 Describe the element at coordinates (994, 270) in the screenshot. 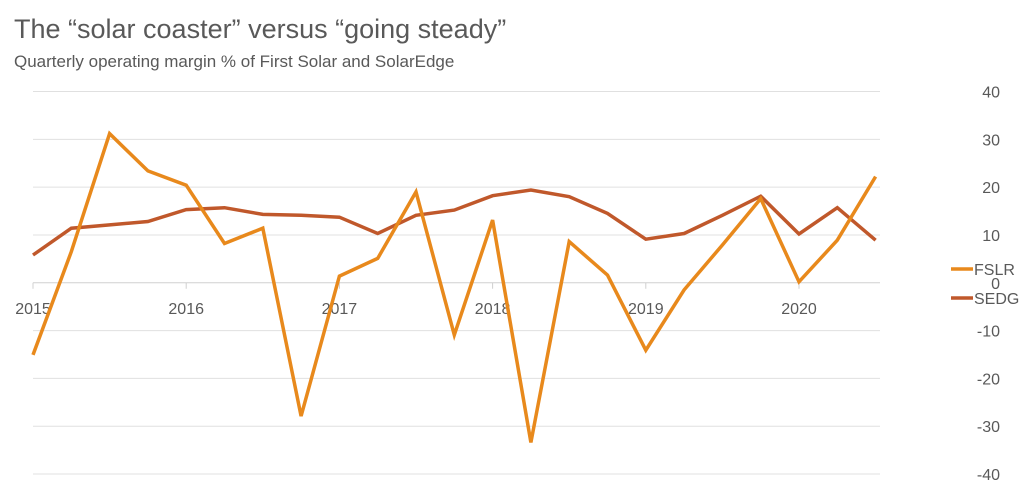

I see `legend-label-fslr: FSLR` at that location.